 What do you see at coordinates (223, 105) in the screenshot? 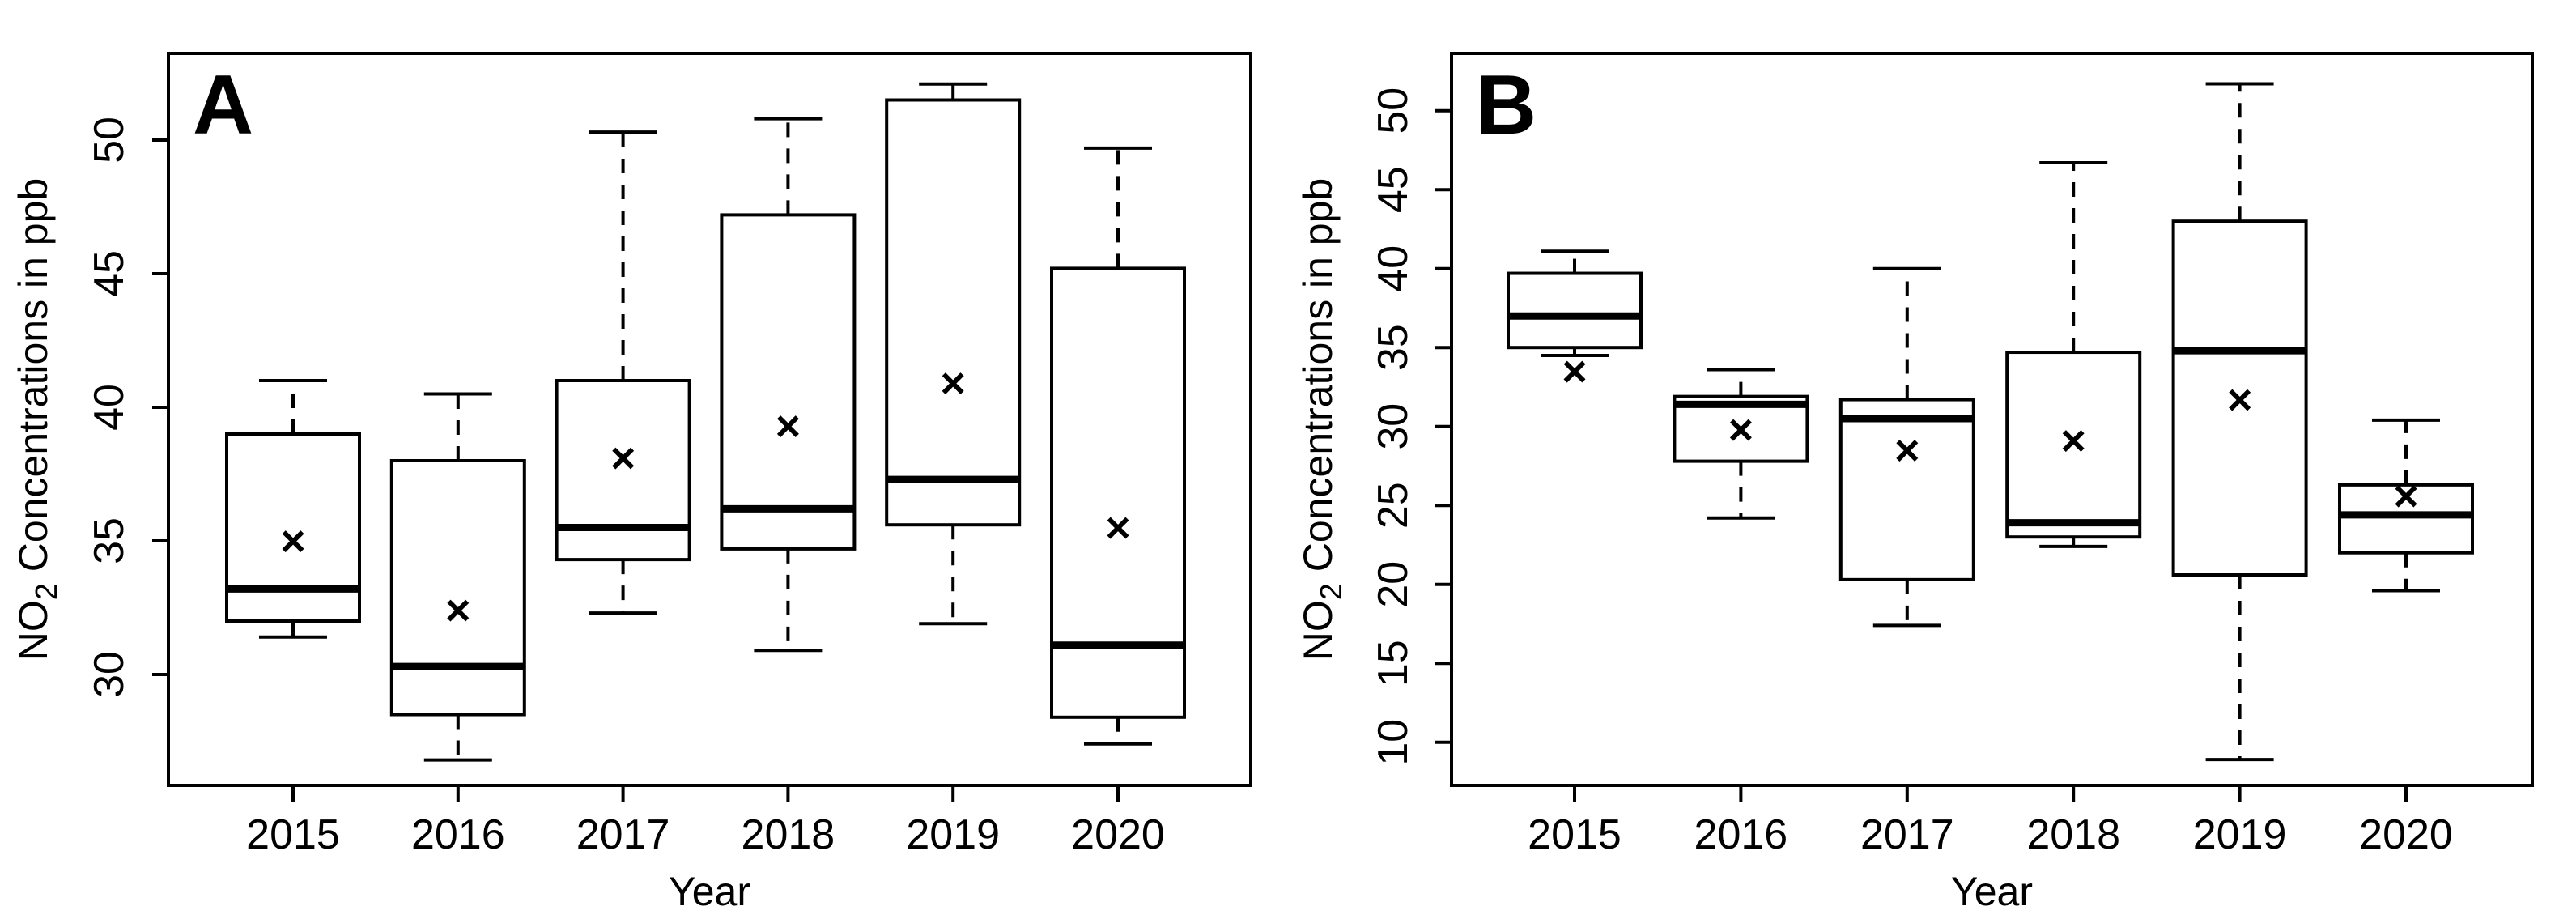
I see `panel-letter: A` at bounding box center [223, 105].